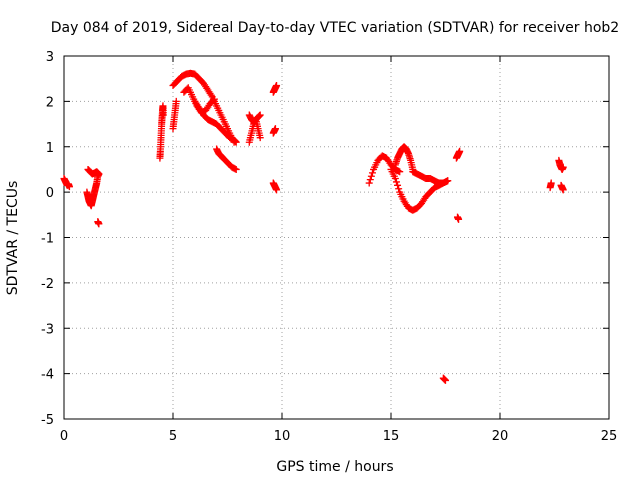 This screenshot has height=480, width=640. I want to click on x-tick-label: 15, so click(391, 436).